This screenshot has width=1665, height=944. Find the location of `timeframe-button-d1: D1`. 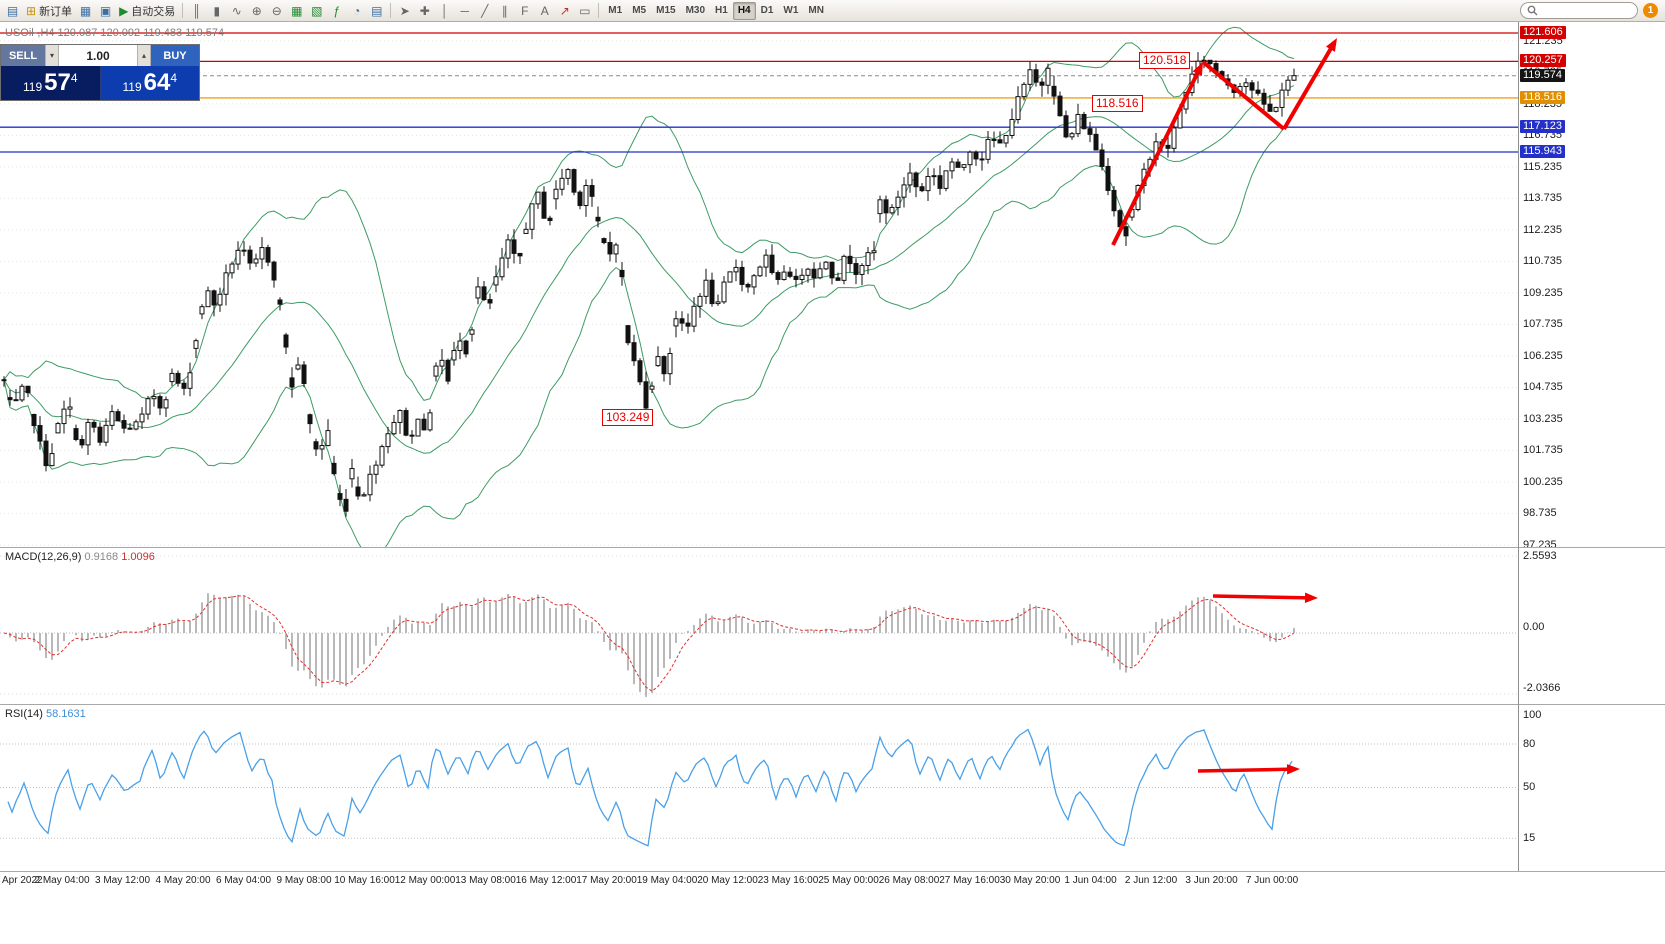

timeframe-button-d1: D1 is located at coordinates (767, 10).